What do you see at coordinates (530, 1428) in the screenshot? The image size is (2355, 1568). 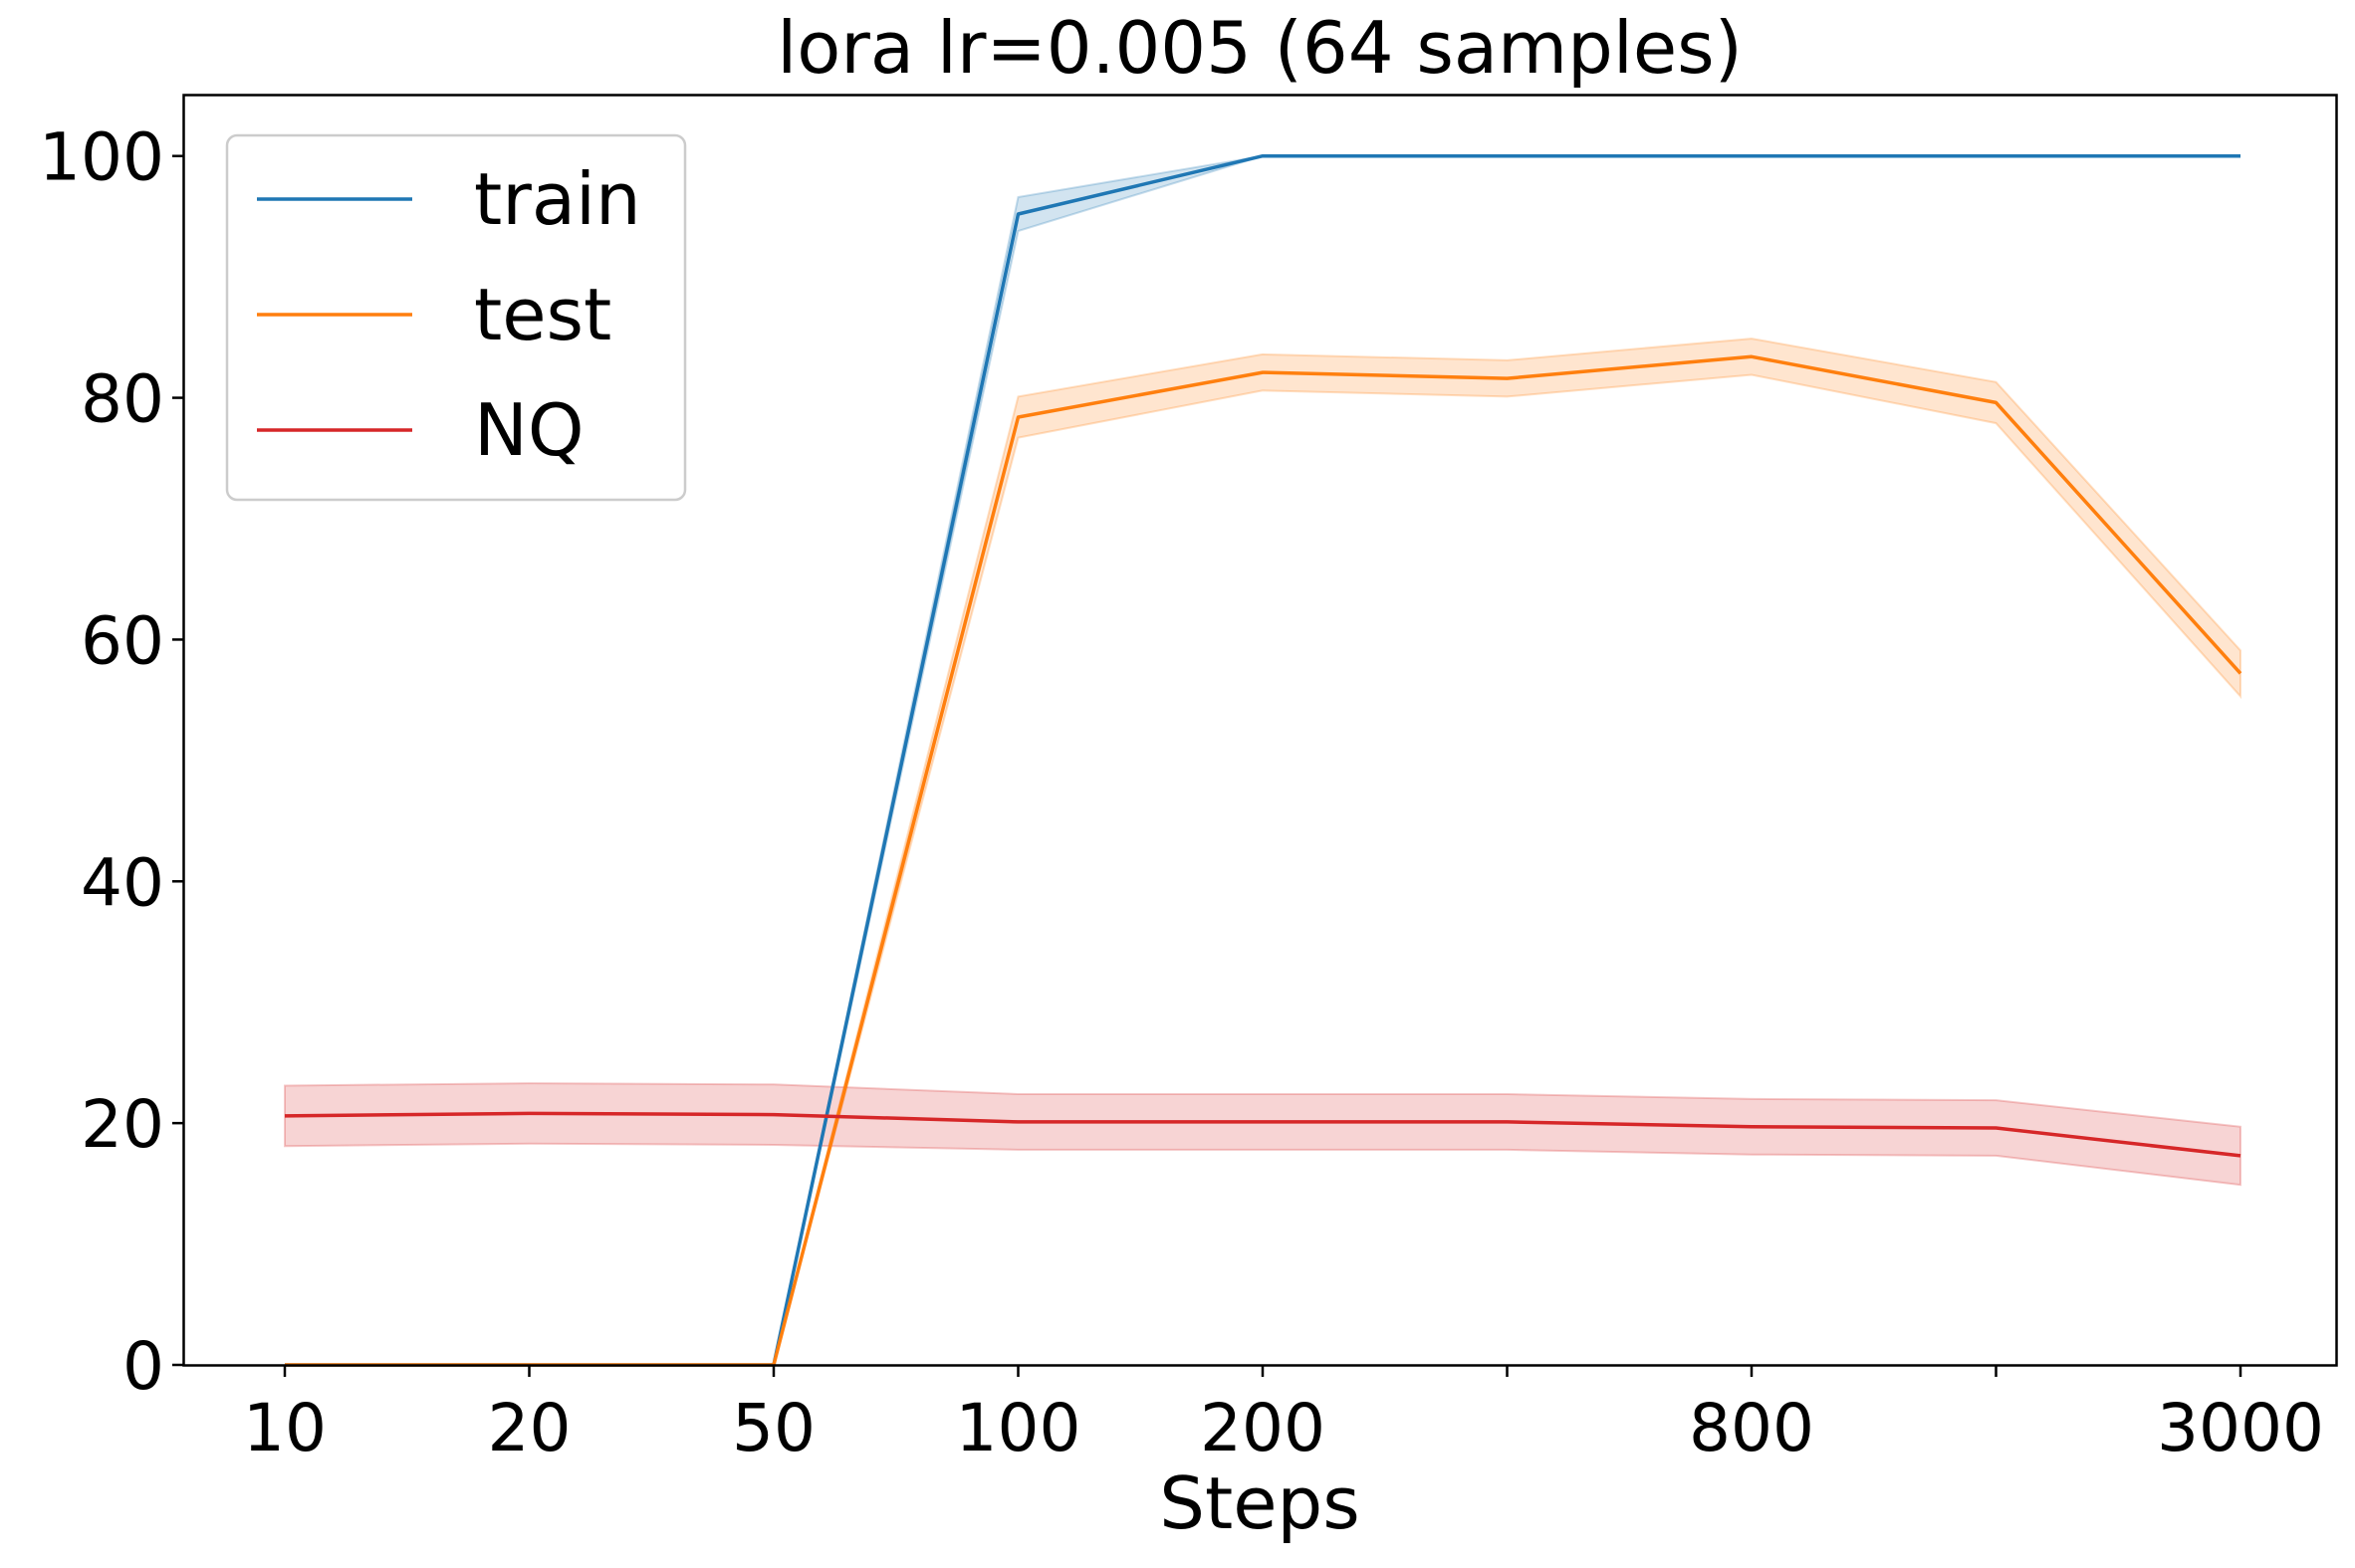 I see `x-tick-label: 20` at bounding box center [530, 1428].